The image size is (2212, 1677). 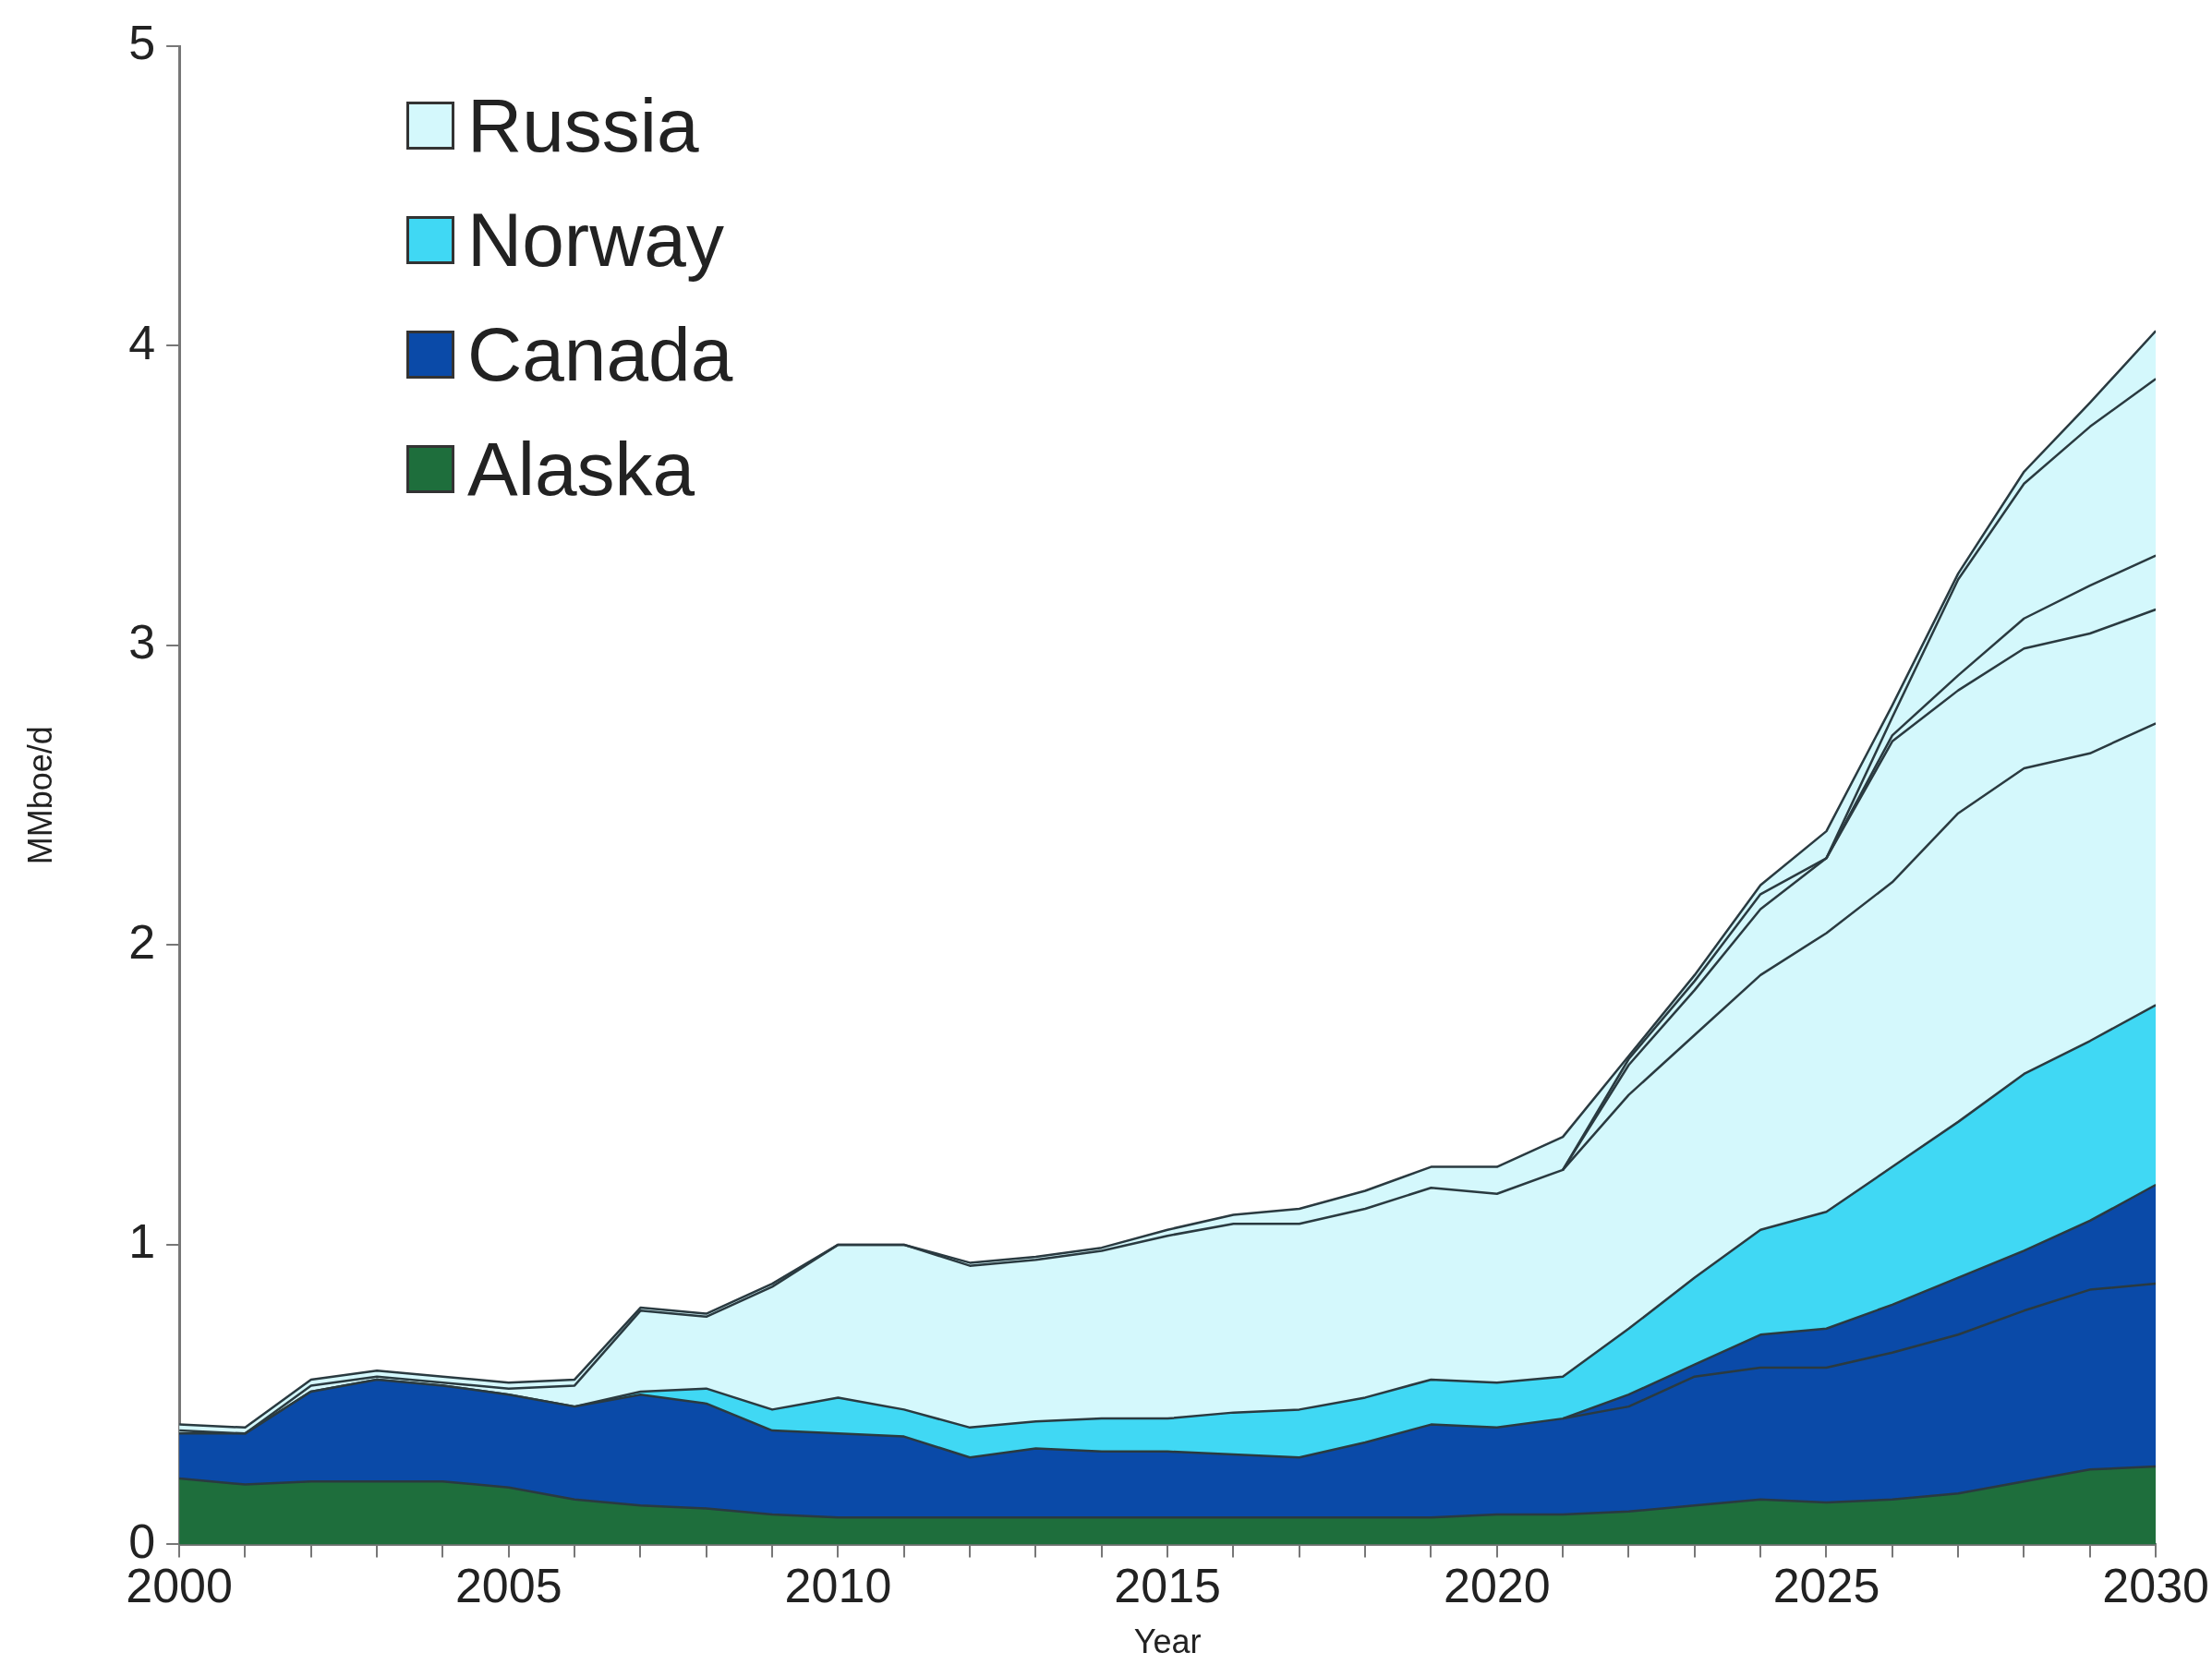 I want to click on legend-label: Alaska, so click(x=581, y=469).